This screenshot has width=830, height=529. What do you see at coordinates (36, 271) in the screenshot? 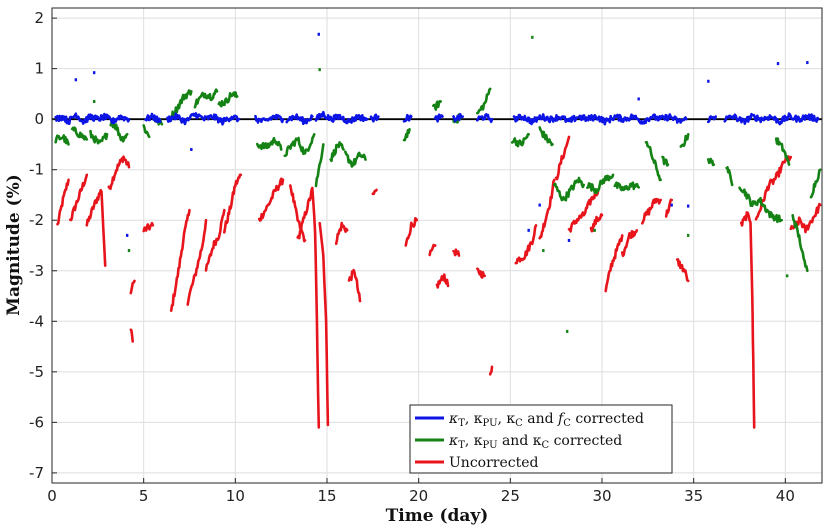
I see `y-tick-label: -3` at bounding box center [36, 271].